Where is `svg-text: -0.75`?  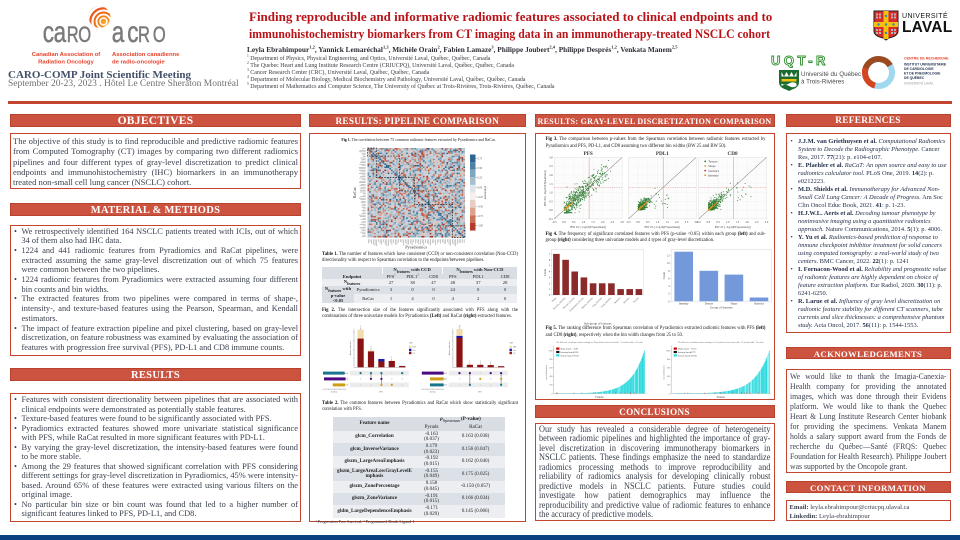 svg-text: -0.75 is located at coordinates (480, 216).